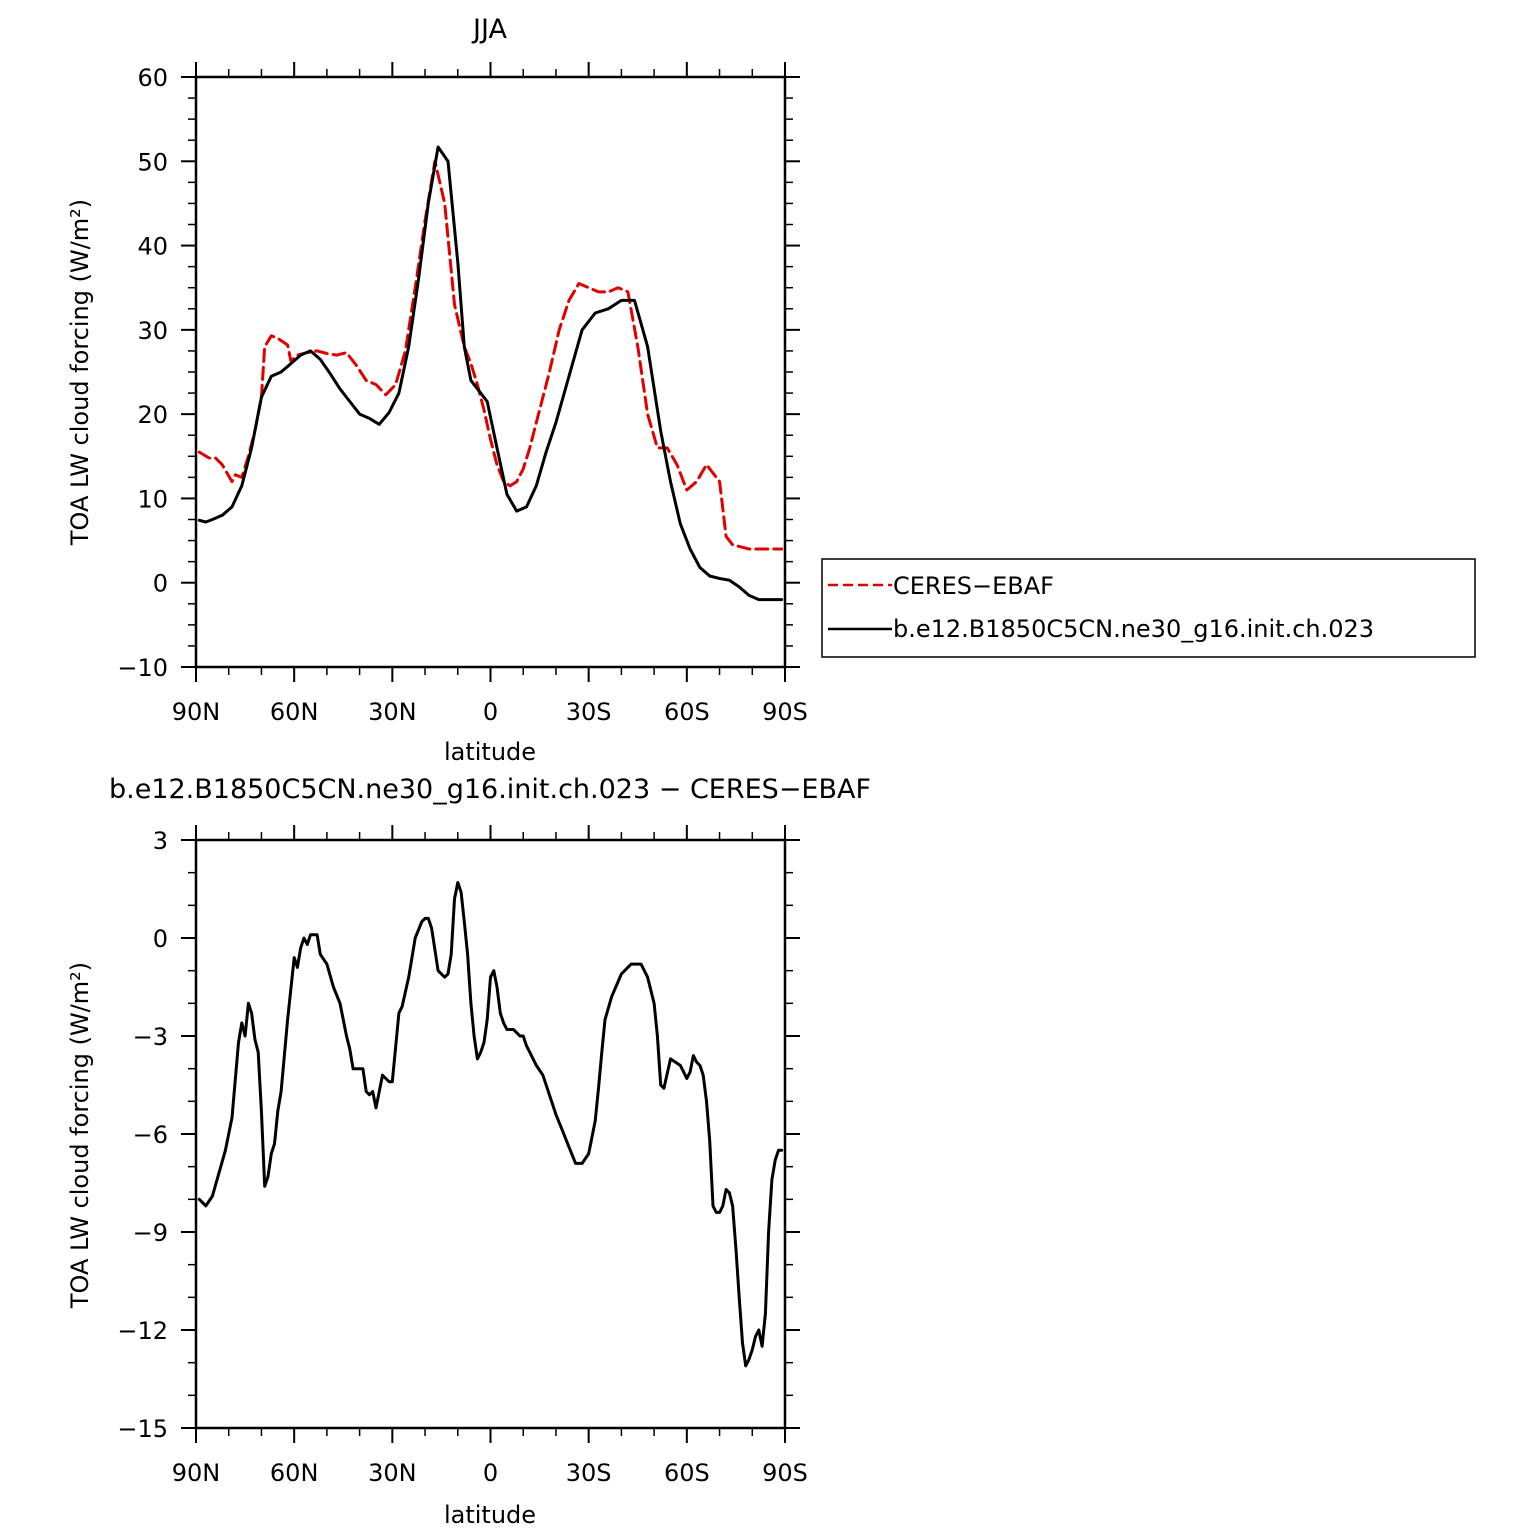  I want to click on legend-box, so click(1148, 608).